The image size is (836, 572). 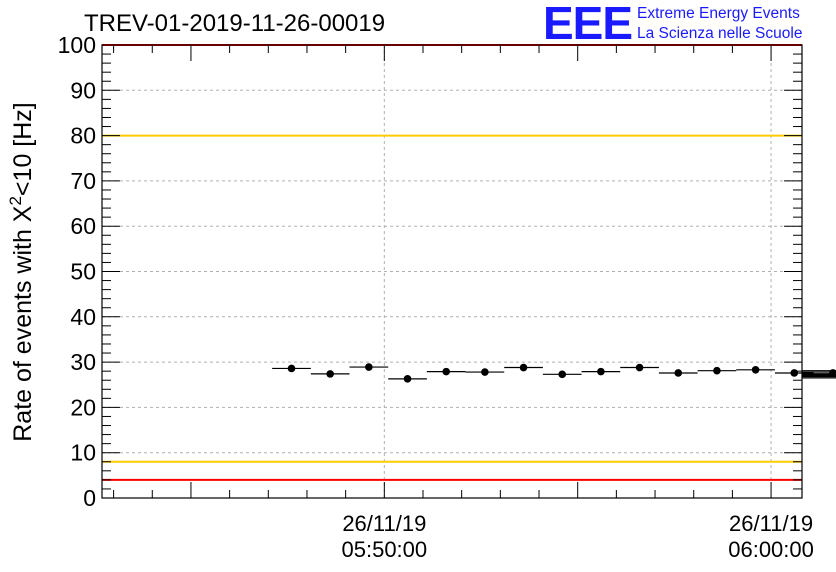 What do you see at coordinates (771, 549) in the screenshot?
I see `x-tick-time: 06:00:00` at bounding box center [771, 549].